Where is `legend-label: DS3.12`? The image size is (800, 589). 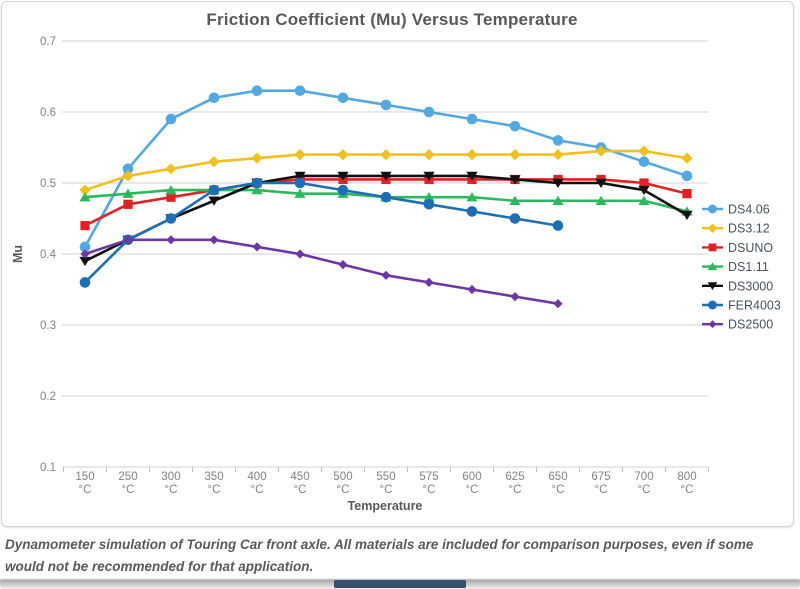
legend-label: DS3.12 is located at coordinates (749, 229).